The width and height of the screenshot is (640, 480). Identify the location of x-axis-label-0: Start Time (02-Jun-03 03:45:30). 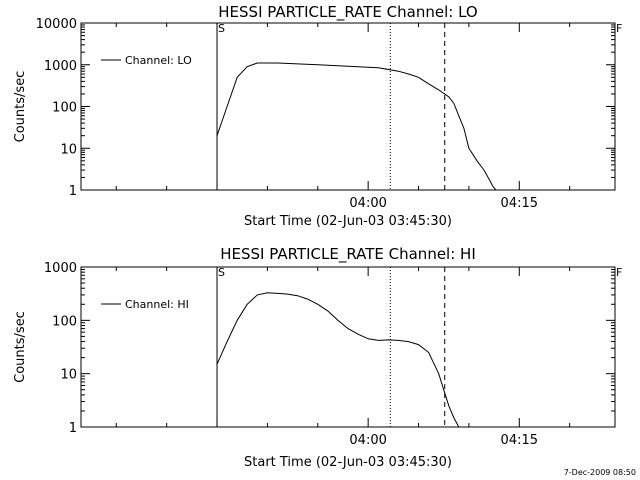
(348, 221).